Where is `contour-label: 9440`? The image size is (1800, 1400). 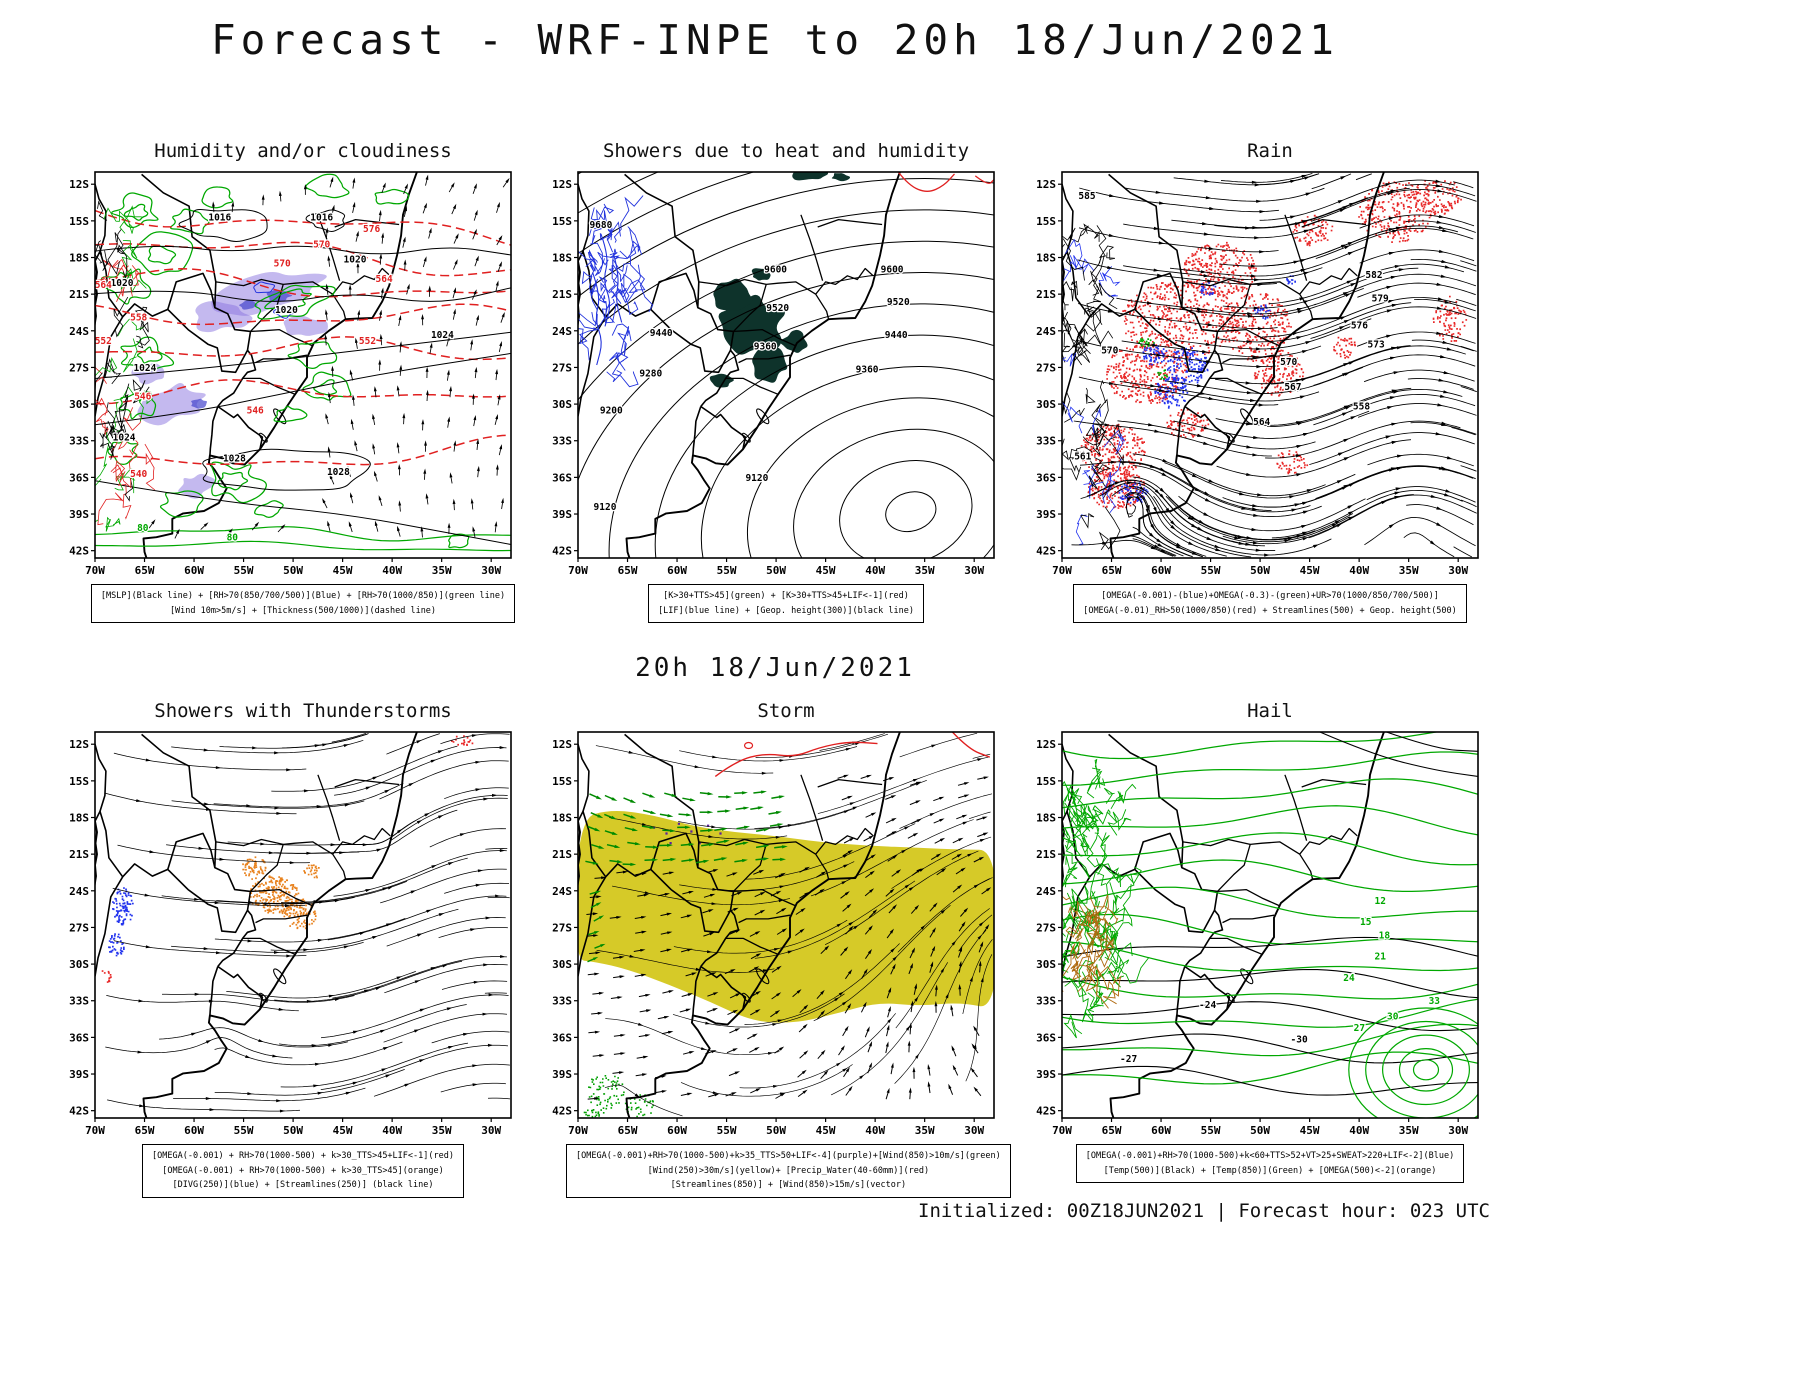 contour-label: 9440 is located at coordinates (896, 335).